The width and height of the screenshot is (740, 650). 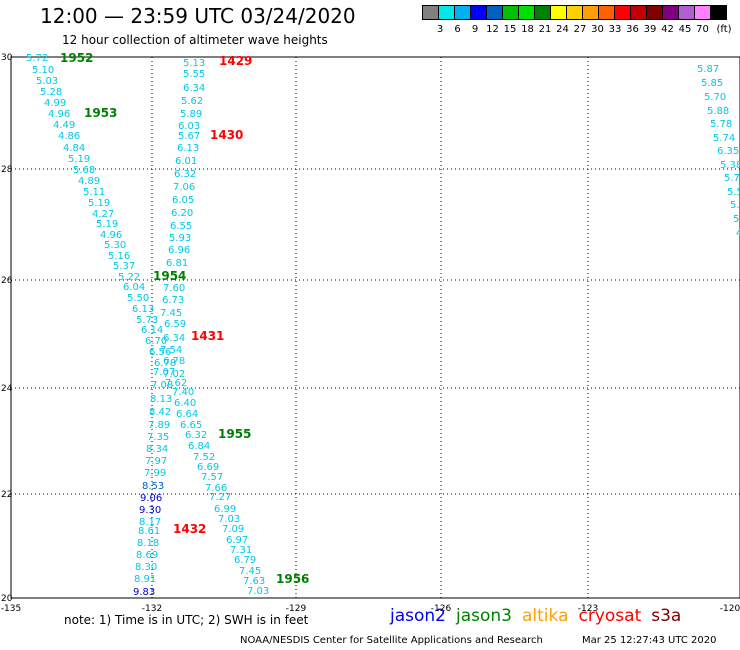 I want to click on color-scale-label: 42, so click(x=667, y=29).